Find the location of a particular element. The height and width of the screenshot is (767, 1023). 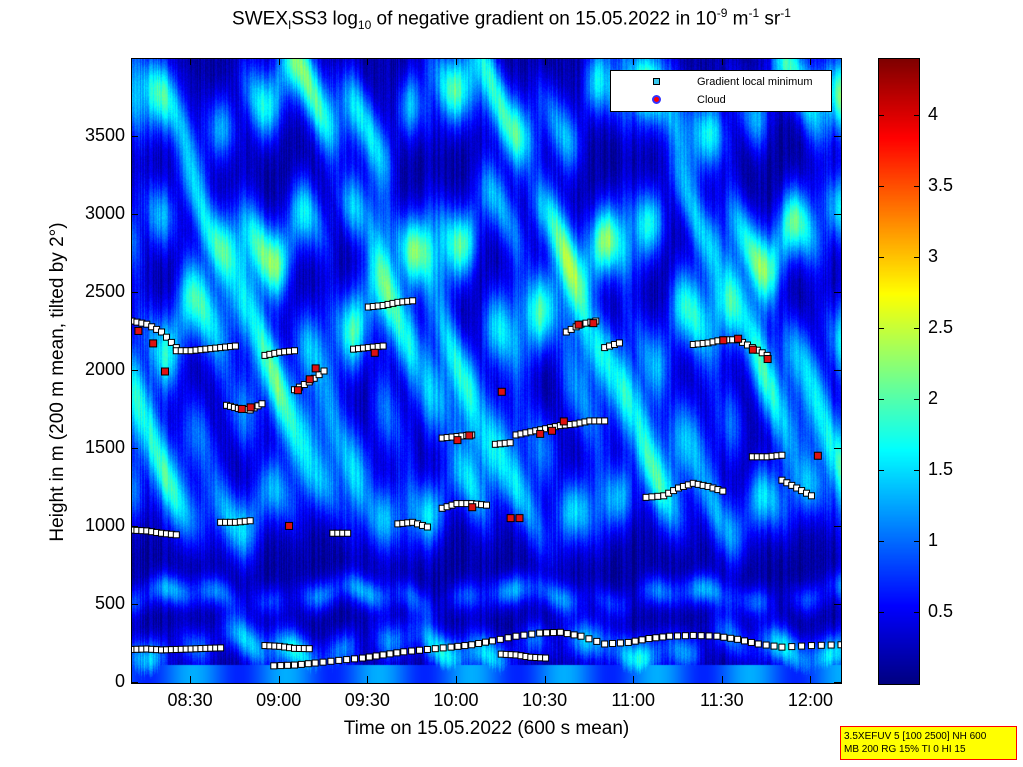

colorbar is located at coordinates (899, 371).